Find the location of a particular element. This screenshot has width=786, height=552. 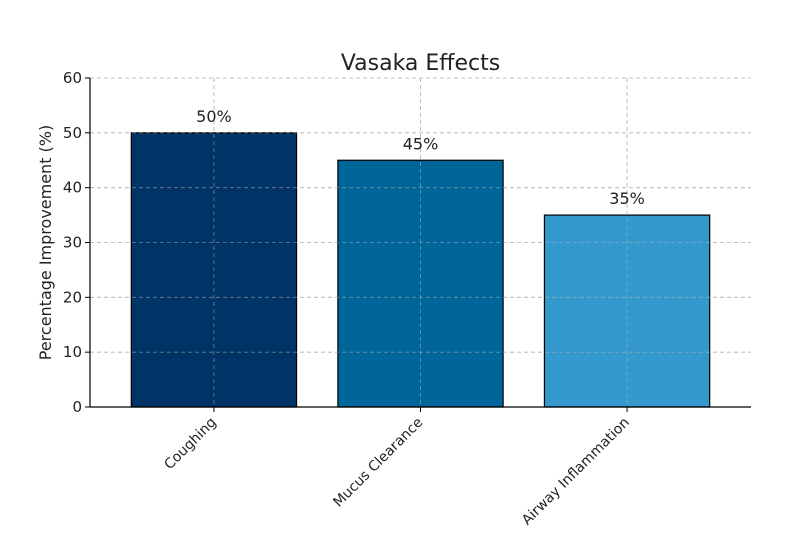

y-tick-label: 40 is located at coordinates (72, 188).